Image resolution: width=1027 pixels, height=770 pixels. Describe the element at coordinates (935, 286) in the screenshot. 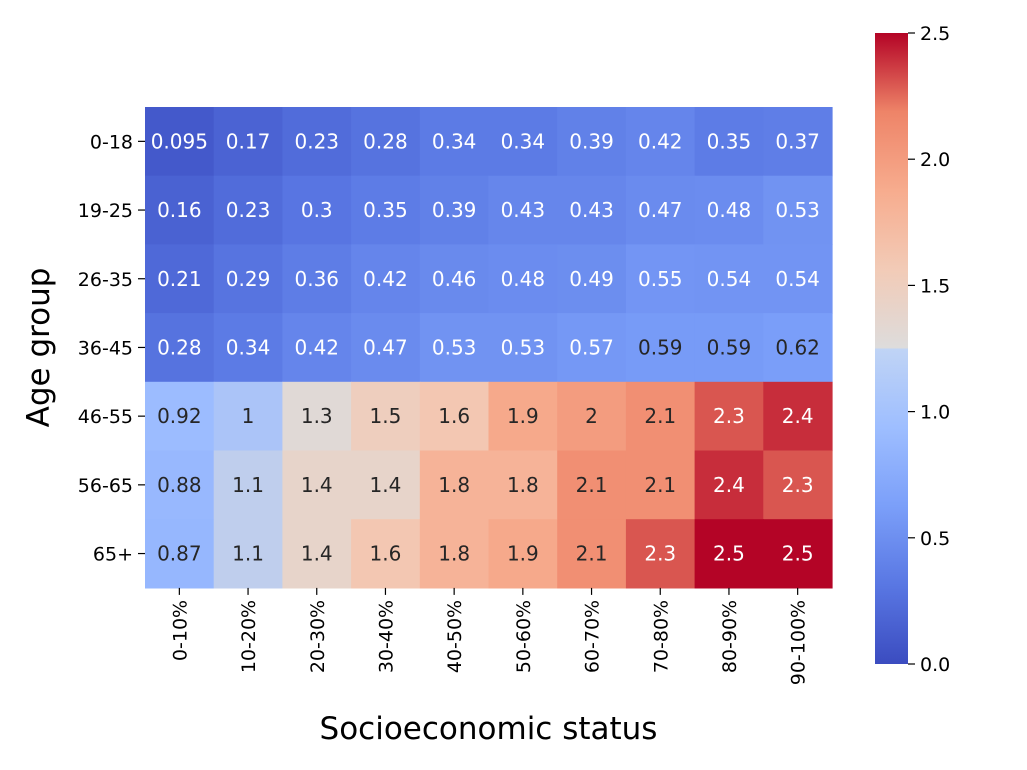

I see `colorbar-tick-label: 1.5` at that location.